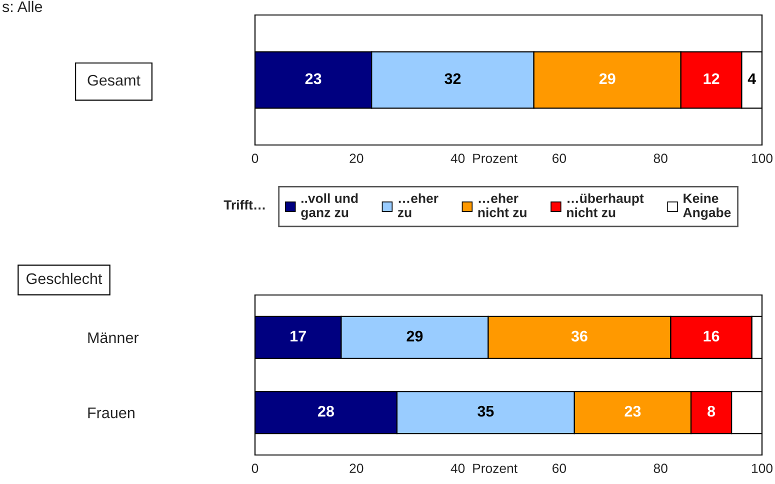 The height and width of the screenshot is (484, 775). I want to click on data-label: 28, so click(326, 411).